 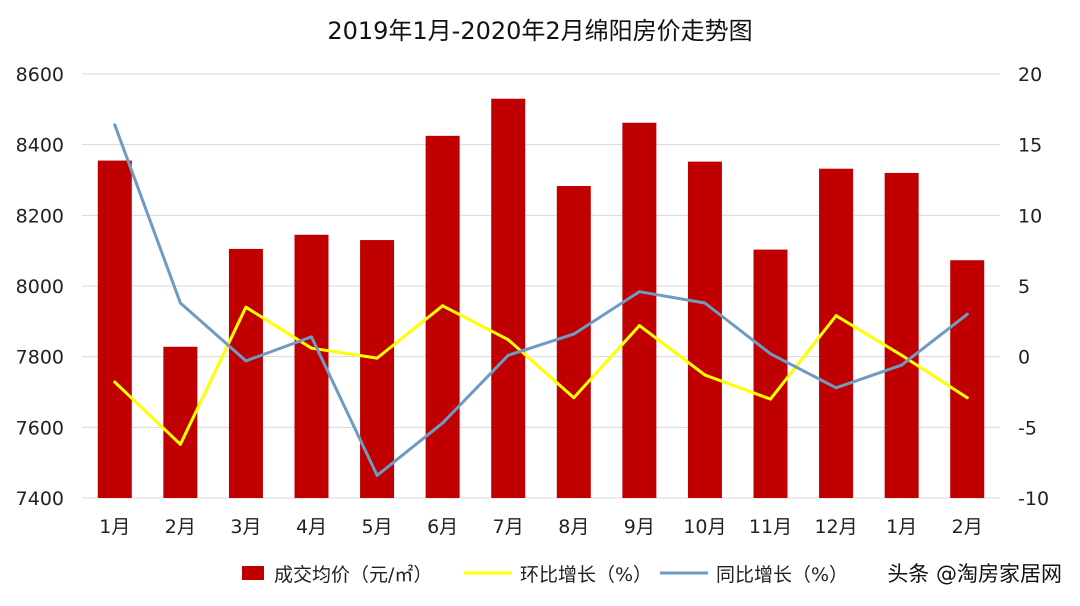 I want to click on left-tick-label: 7600, so click(x=40, y=428).